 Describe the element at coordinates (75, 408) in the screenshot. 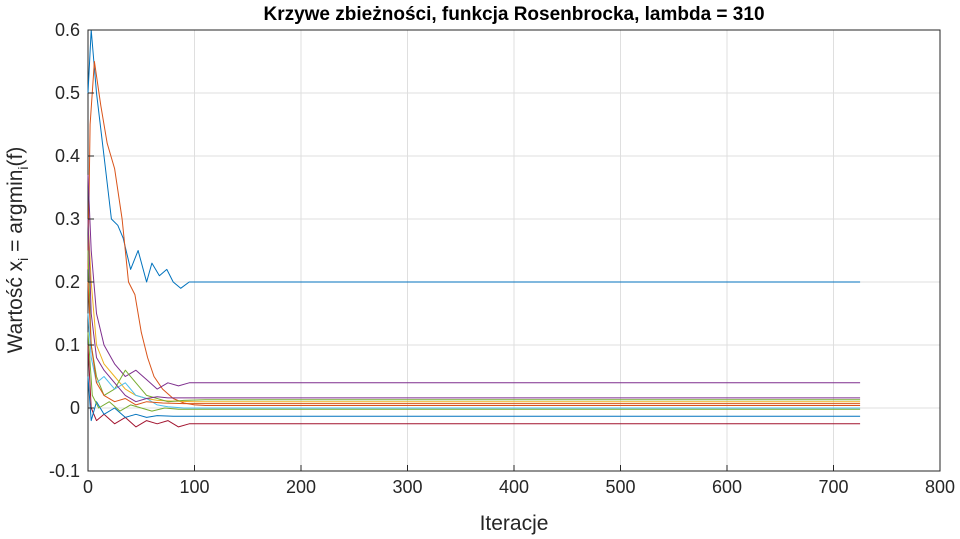

I see `y-tick-label: 0` at that location.